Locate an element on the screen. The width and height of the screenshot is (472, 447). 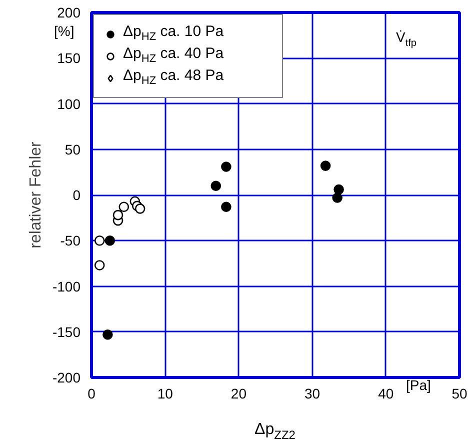
x-axis-title: Δp$_{ZZ2}$ is located at coordinates (275, 431).